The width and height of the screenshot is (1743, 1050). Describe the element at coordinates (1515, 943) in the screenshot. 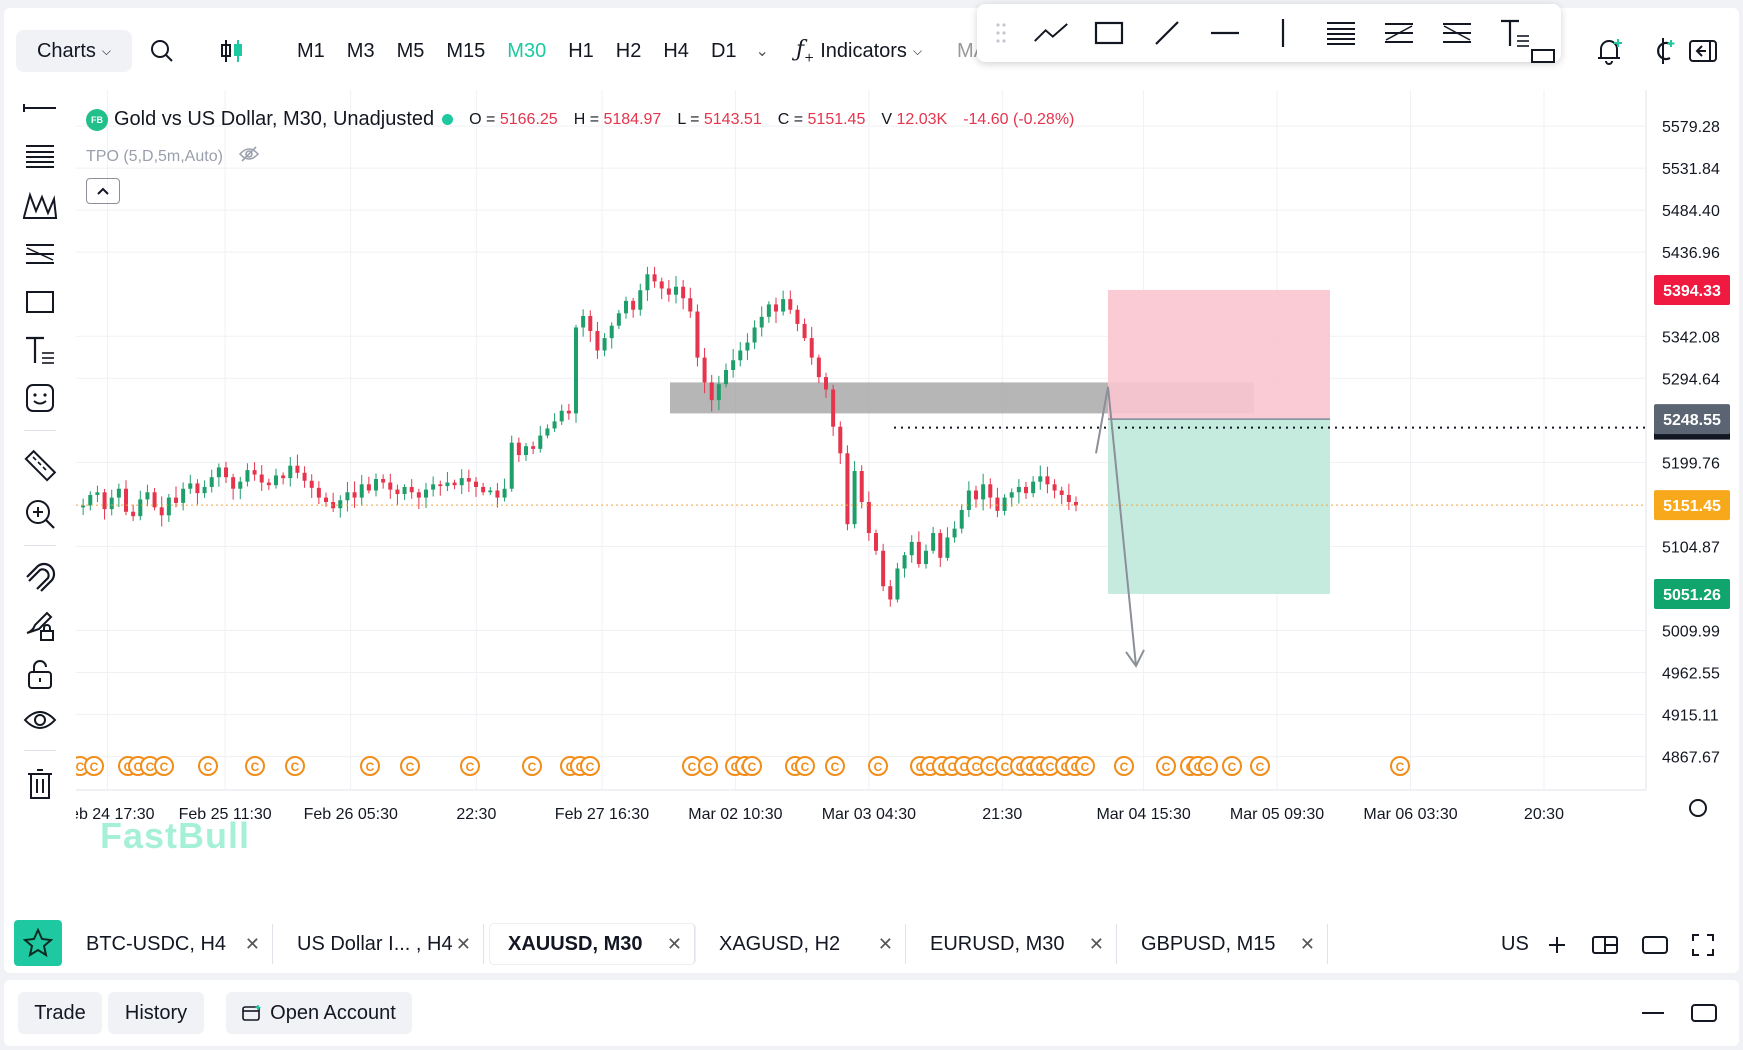

I see `tab-overflow-us: US` at that location.